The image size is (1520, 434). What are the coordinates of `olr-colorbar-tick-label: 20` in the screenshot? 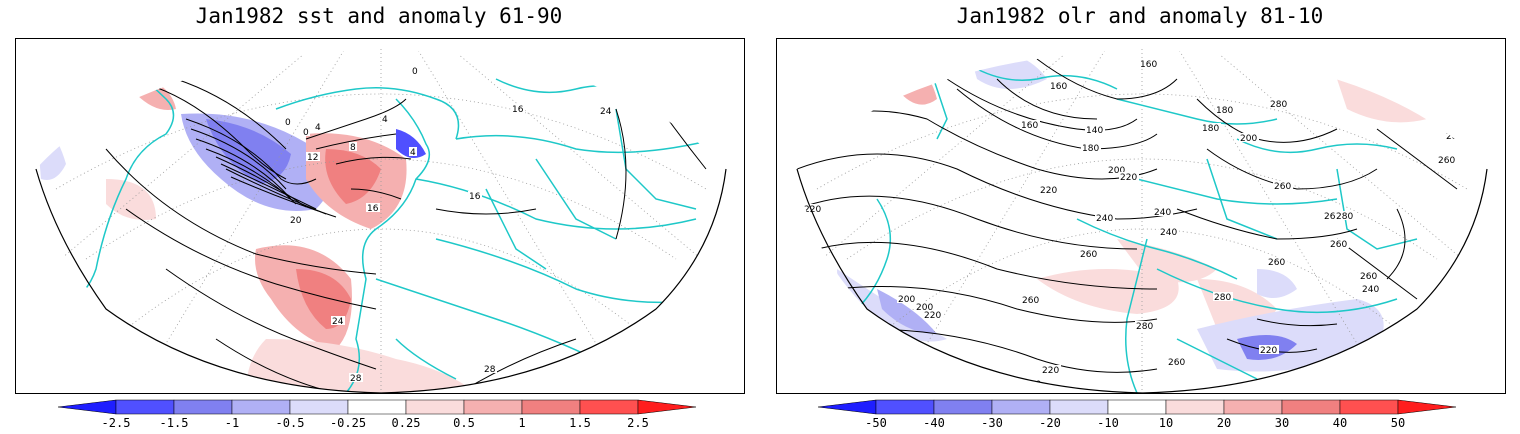 It's located at (1224, 423).